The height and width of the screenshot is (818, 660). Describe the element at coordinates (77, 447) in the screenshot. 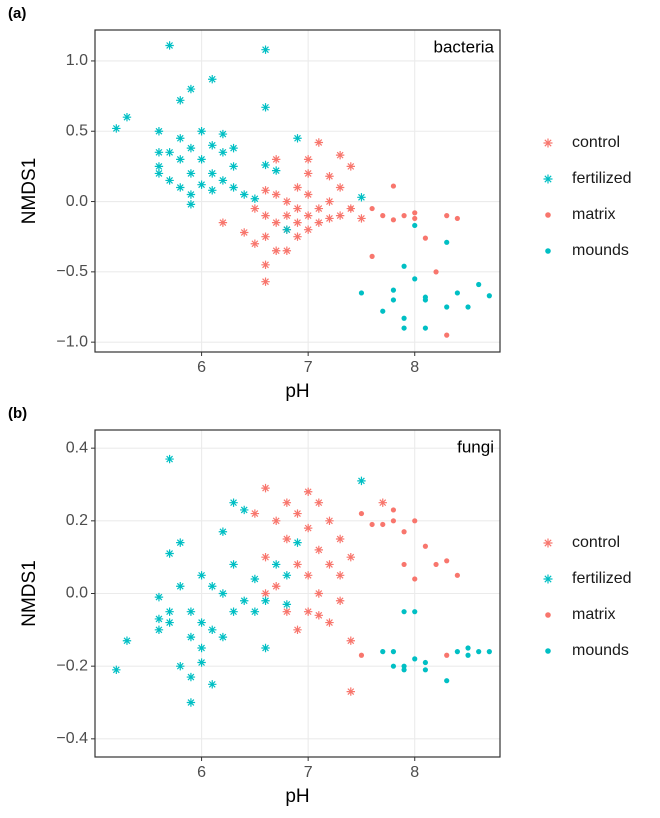

I see `y-tick-label: 0.4` at that location.